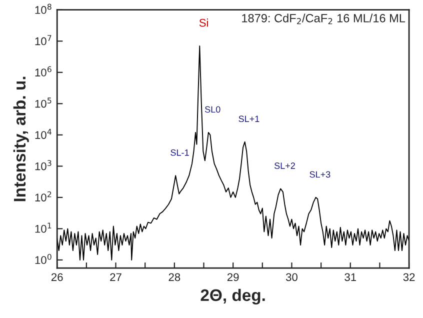 This screenshot has width=423, height=318. Describe the element at coordinates (203, 22) in the screenshot. I see `annotation: Si` at that location.